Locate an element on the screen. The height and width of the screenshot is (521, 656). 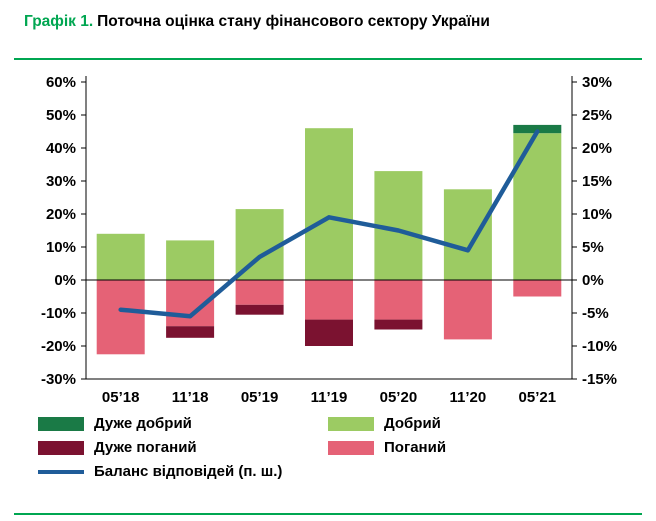
legend-swatch-balance-line is located at coordinates (61, 471).